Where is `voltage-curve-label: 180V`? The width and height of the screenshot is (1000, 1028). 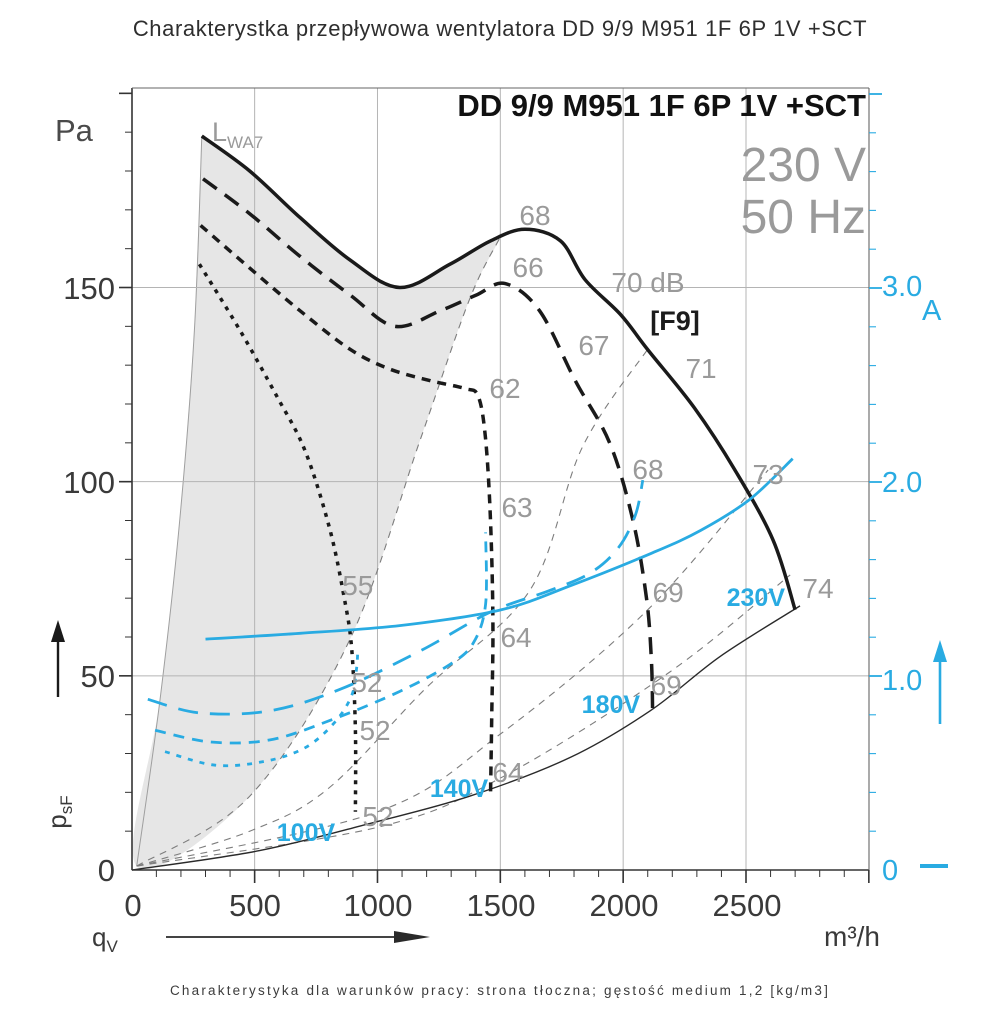
voltage-curve-label: 180V is located at coordinates (611, 705).